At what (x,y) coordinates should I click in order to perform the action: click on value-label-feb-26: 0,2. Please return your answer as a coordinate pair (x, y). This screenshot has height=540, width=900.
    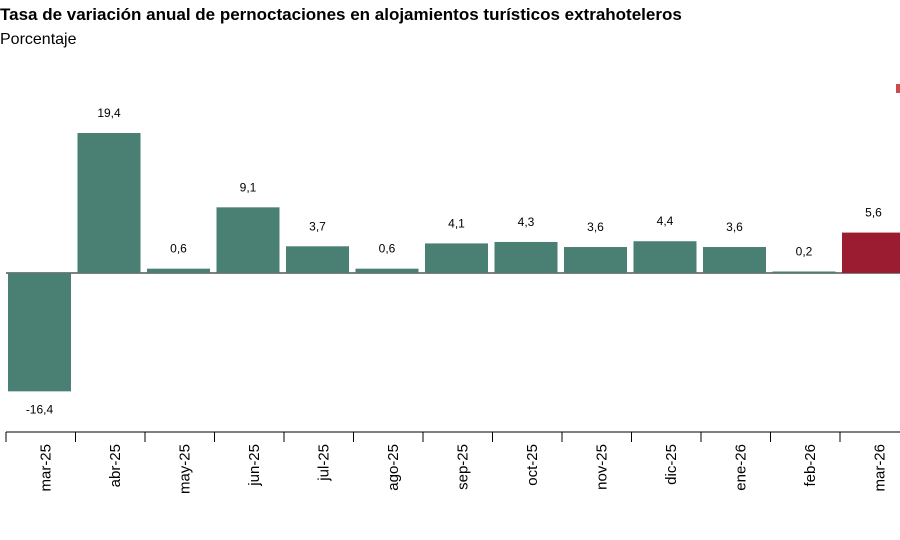
    Looking at the image, I should click on (804, 252).